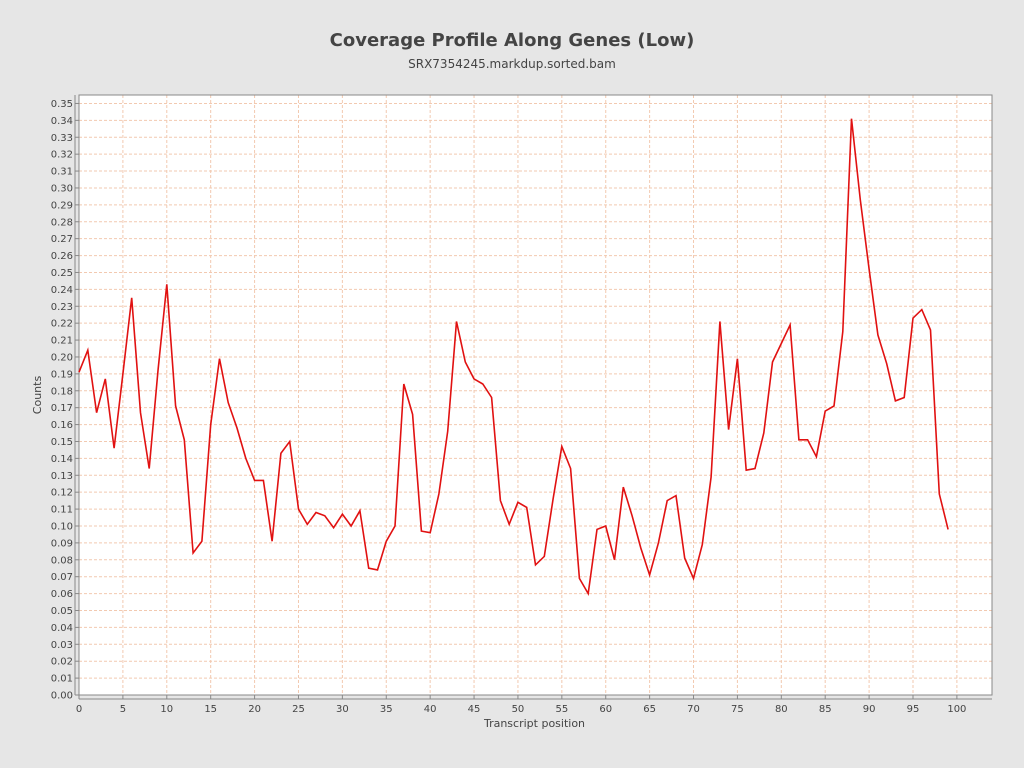  What do you see at coordinates (62, 662) in the screenshot?
I see `y-tick-label: 0.02` at bounding box center [62, 662].